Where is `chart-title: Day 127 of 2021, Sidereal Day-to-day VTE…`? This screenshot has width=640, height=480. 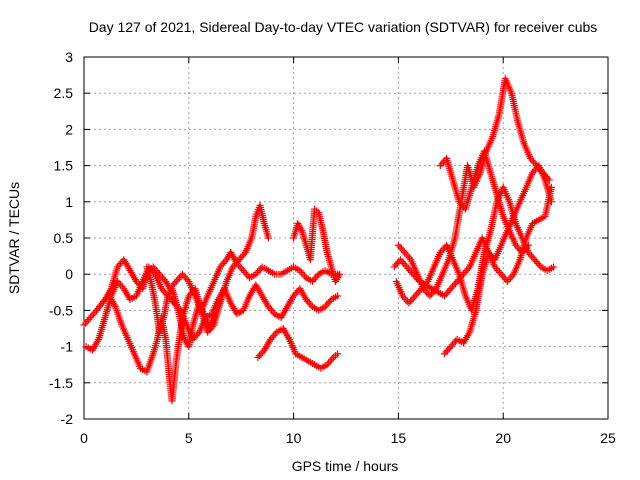
chart-title: Day 127 of 2021, Sidereal Day-to-day VTE… is located at coordinates (343, 27).